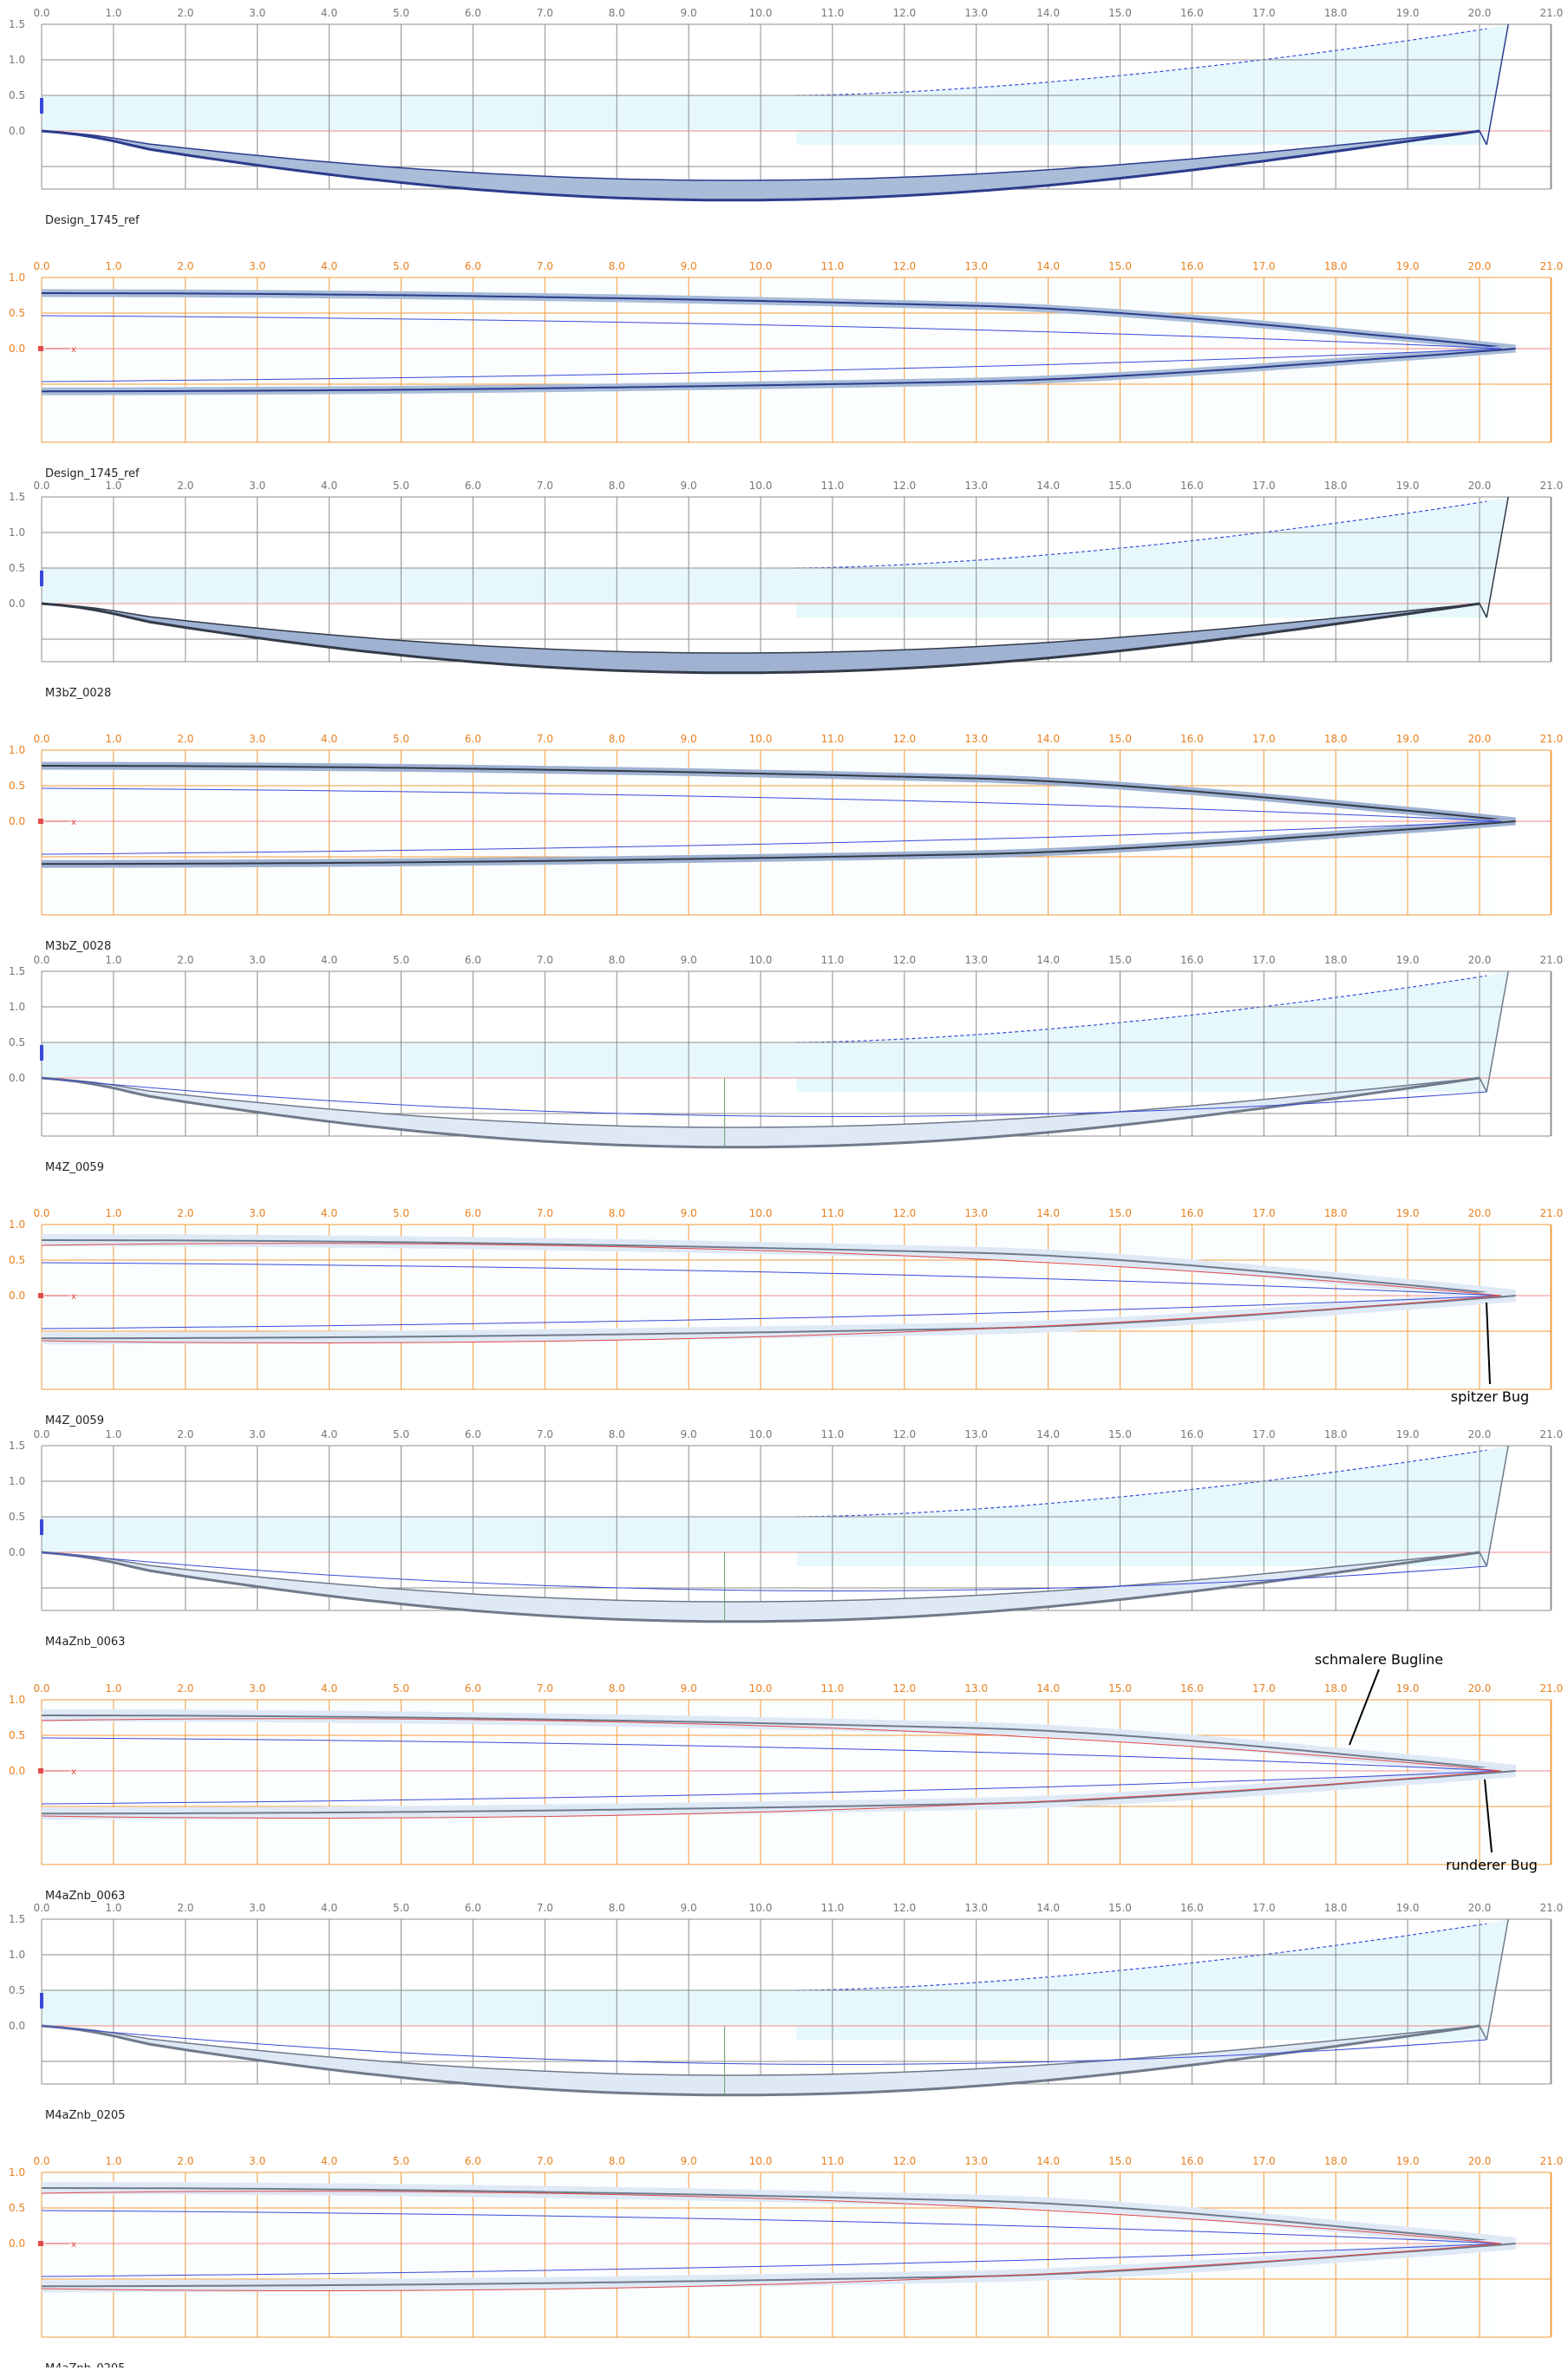  What do you see at coordinates (1488, 1344) in the screenshot?
I see `annotation-leader` at bounding box center [1488, 1344].